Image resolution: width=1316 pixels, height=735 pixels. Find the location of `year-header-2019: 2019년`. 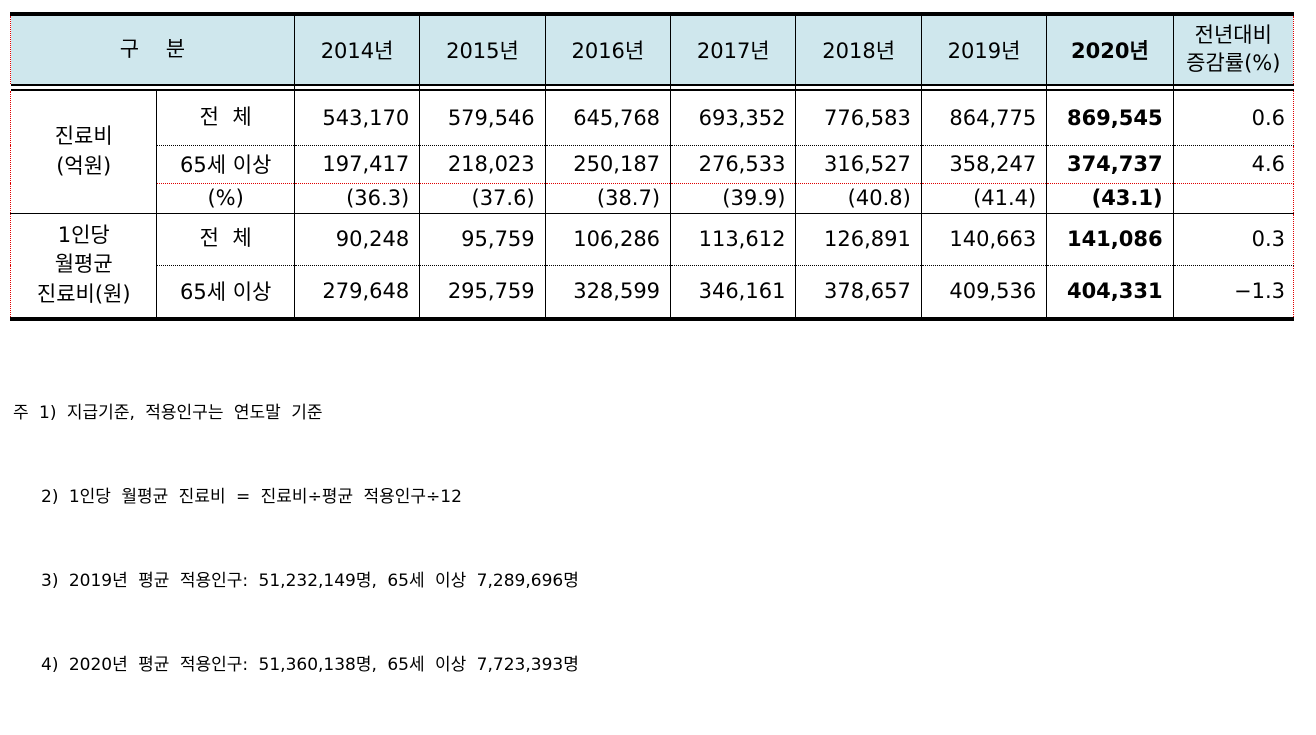

year-header-2019: 2019년 is located at coordinates (983, 49).